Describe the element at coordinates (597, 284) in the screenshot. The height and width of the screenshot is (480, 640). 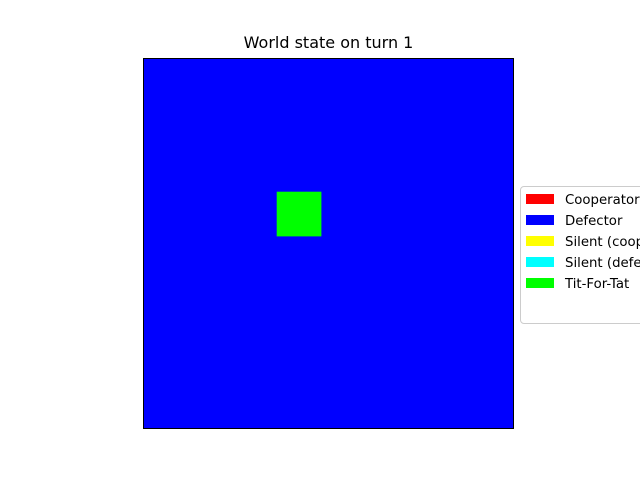
I see `legend-label-tit-for-tat: Tit-For-Tat` at that location.